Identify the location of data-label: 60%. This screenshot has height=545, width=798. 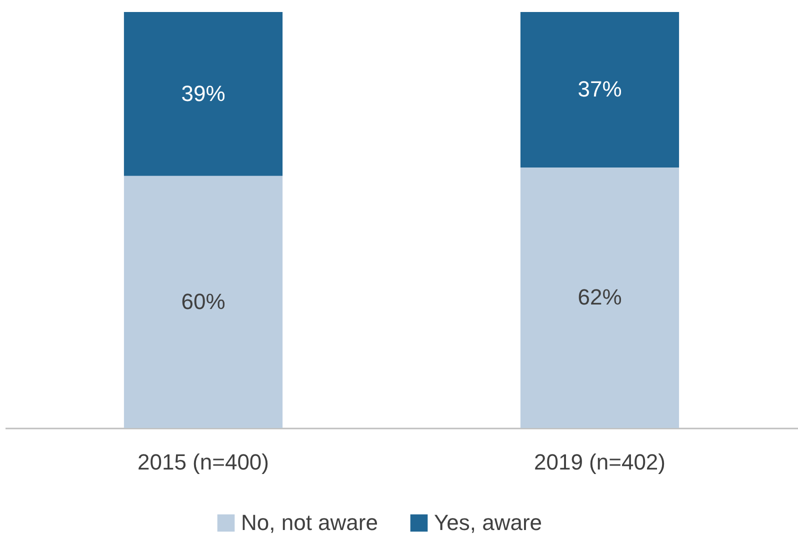
(203, 301).